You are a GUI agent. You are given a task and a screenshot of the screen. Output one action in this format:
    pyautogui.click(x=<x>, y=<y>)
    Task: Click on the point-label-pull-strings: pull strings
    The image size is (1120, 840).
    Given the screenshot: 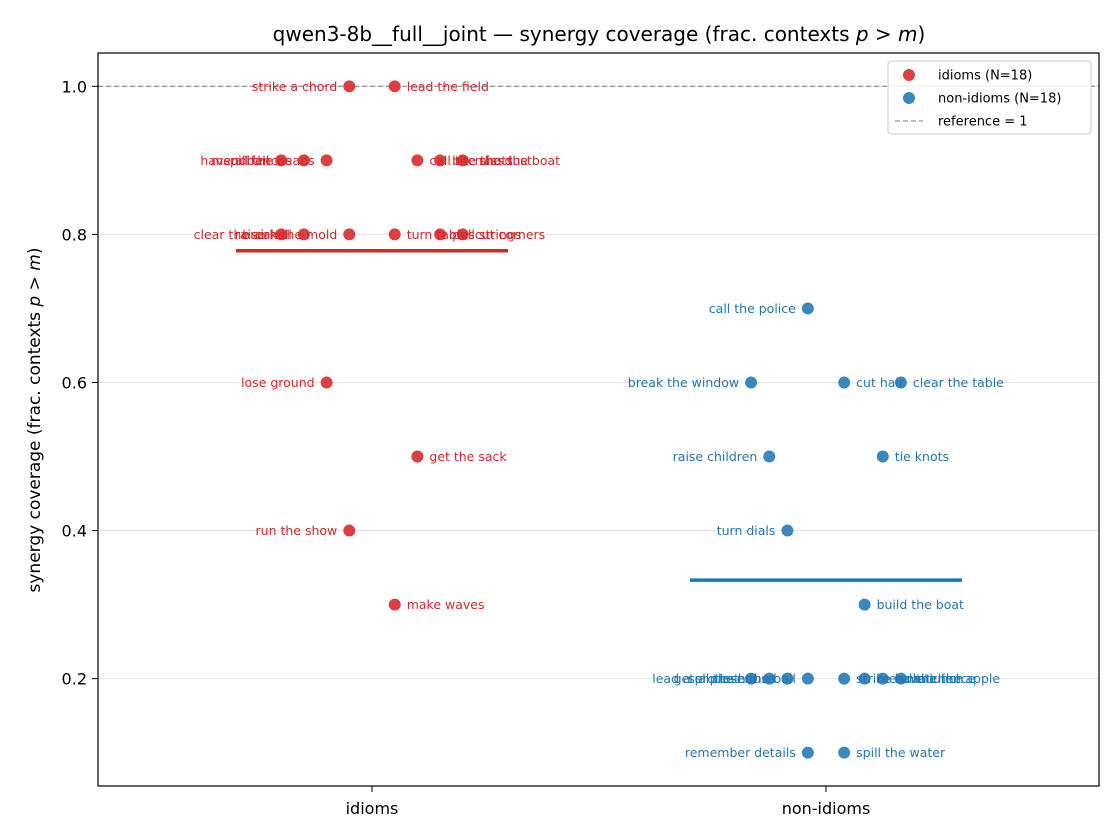 What is the action you would take?
    pyautogui.click(x=486, y=234)
    